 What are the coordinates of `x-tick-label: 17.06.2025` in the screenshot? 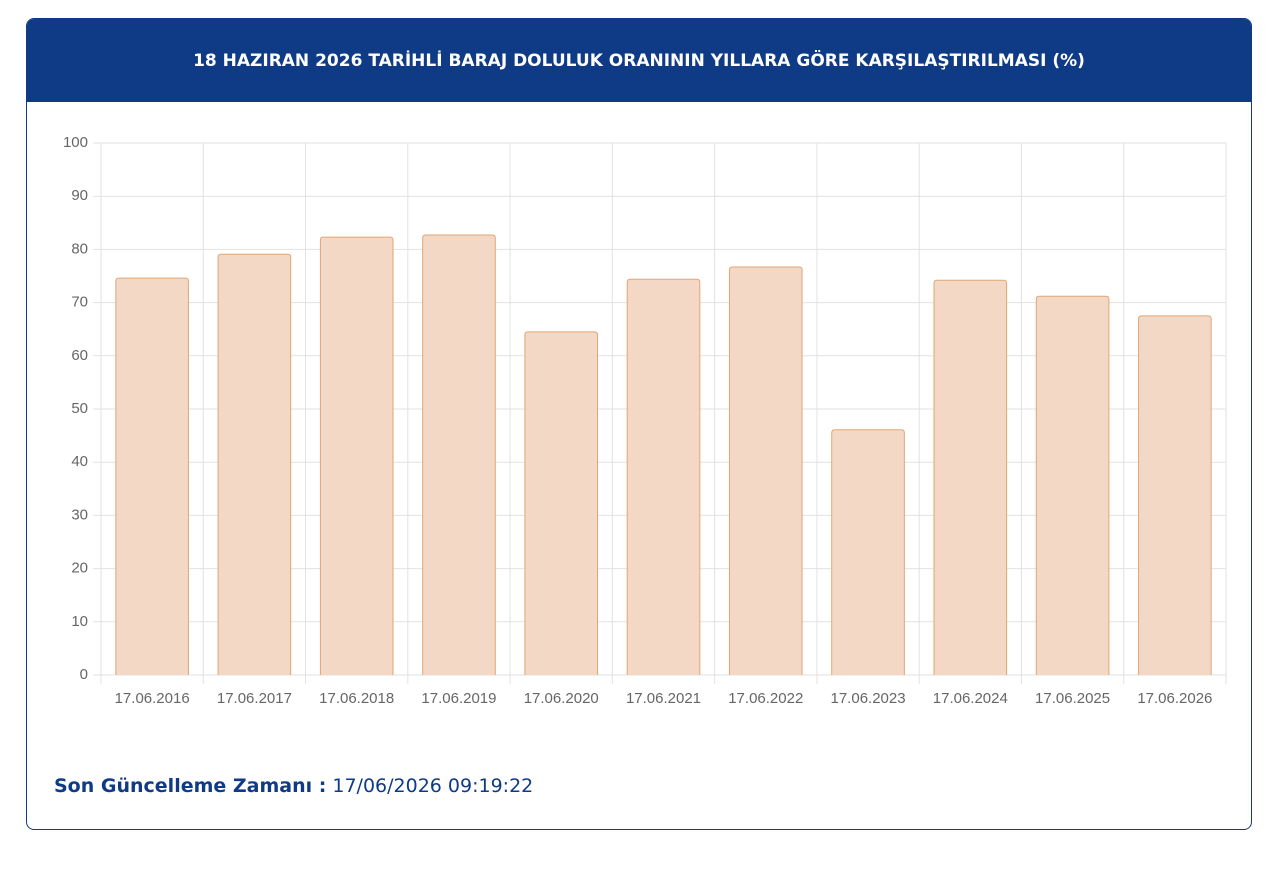 It's located at (1072, 698).